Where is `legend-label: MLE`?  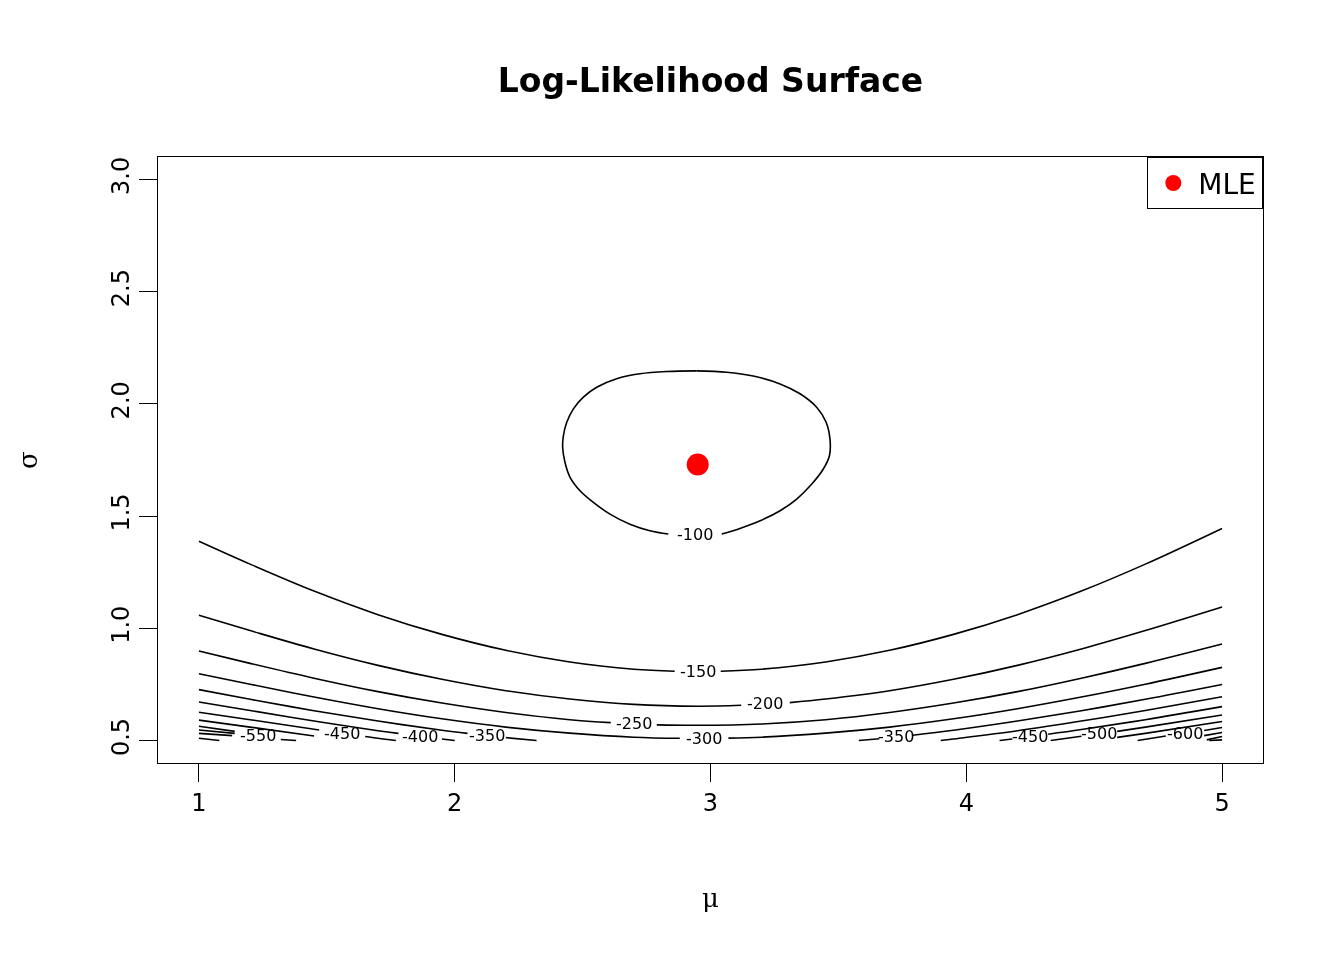 legend-label: MLE is located at coordinates (1227, 184).